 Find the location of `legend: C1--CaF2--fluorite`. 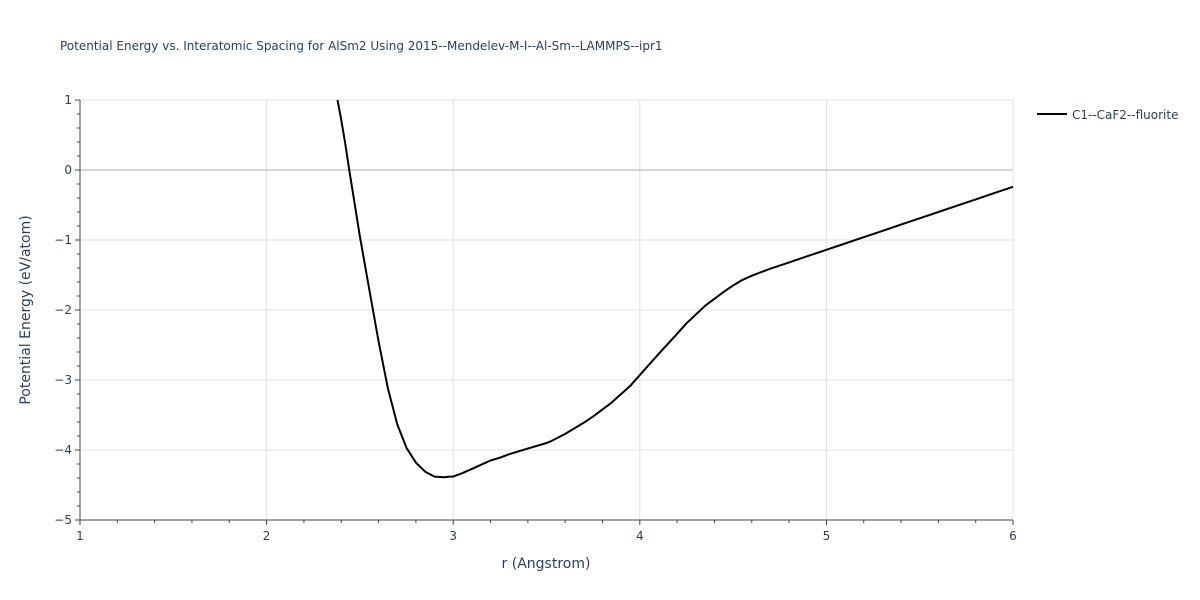

legend: C1--CaF2--fluorite is located at coordinates (1107, 115).